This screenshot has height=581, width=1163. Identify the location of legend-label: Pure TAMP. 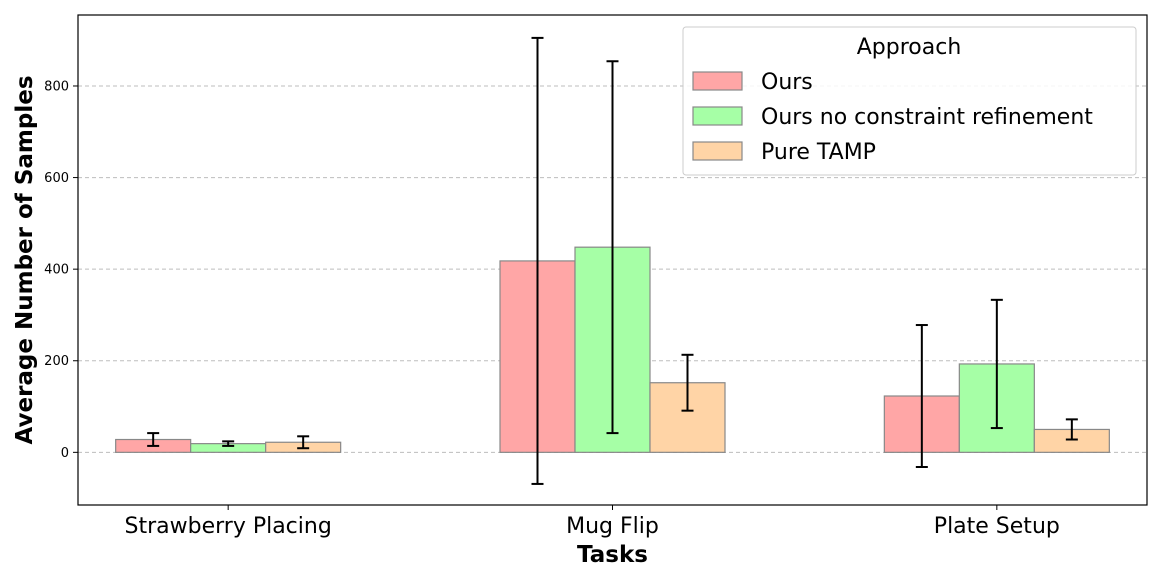
(818, 152).